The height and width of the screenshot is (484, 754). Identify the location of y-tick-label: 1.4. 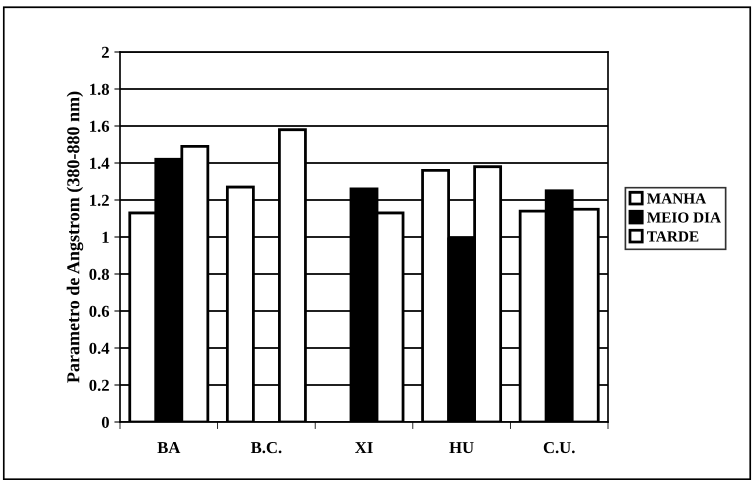
(100, 164).